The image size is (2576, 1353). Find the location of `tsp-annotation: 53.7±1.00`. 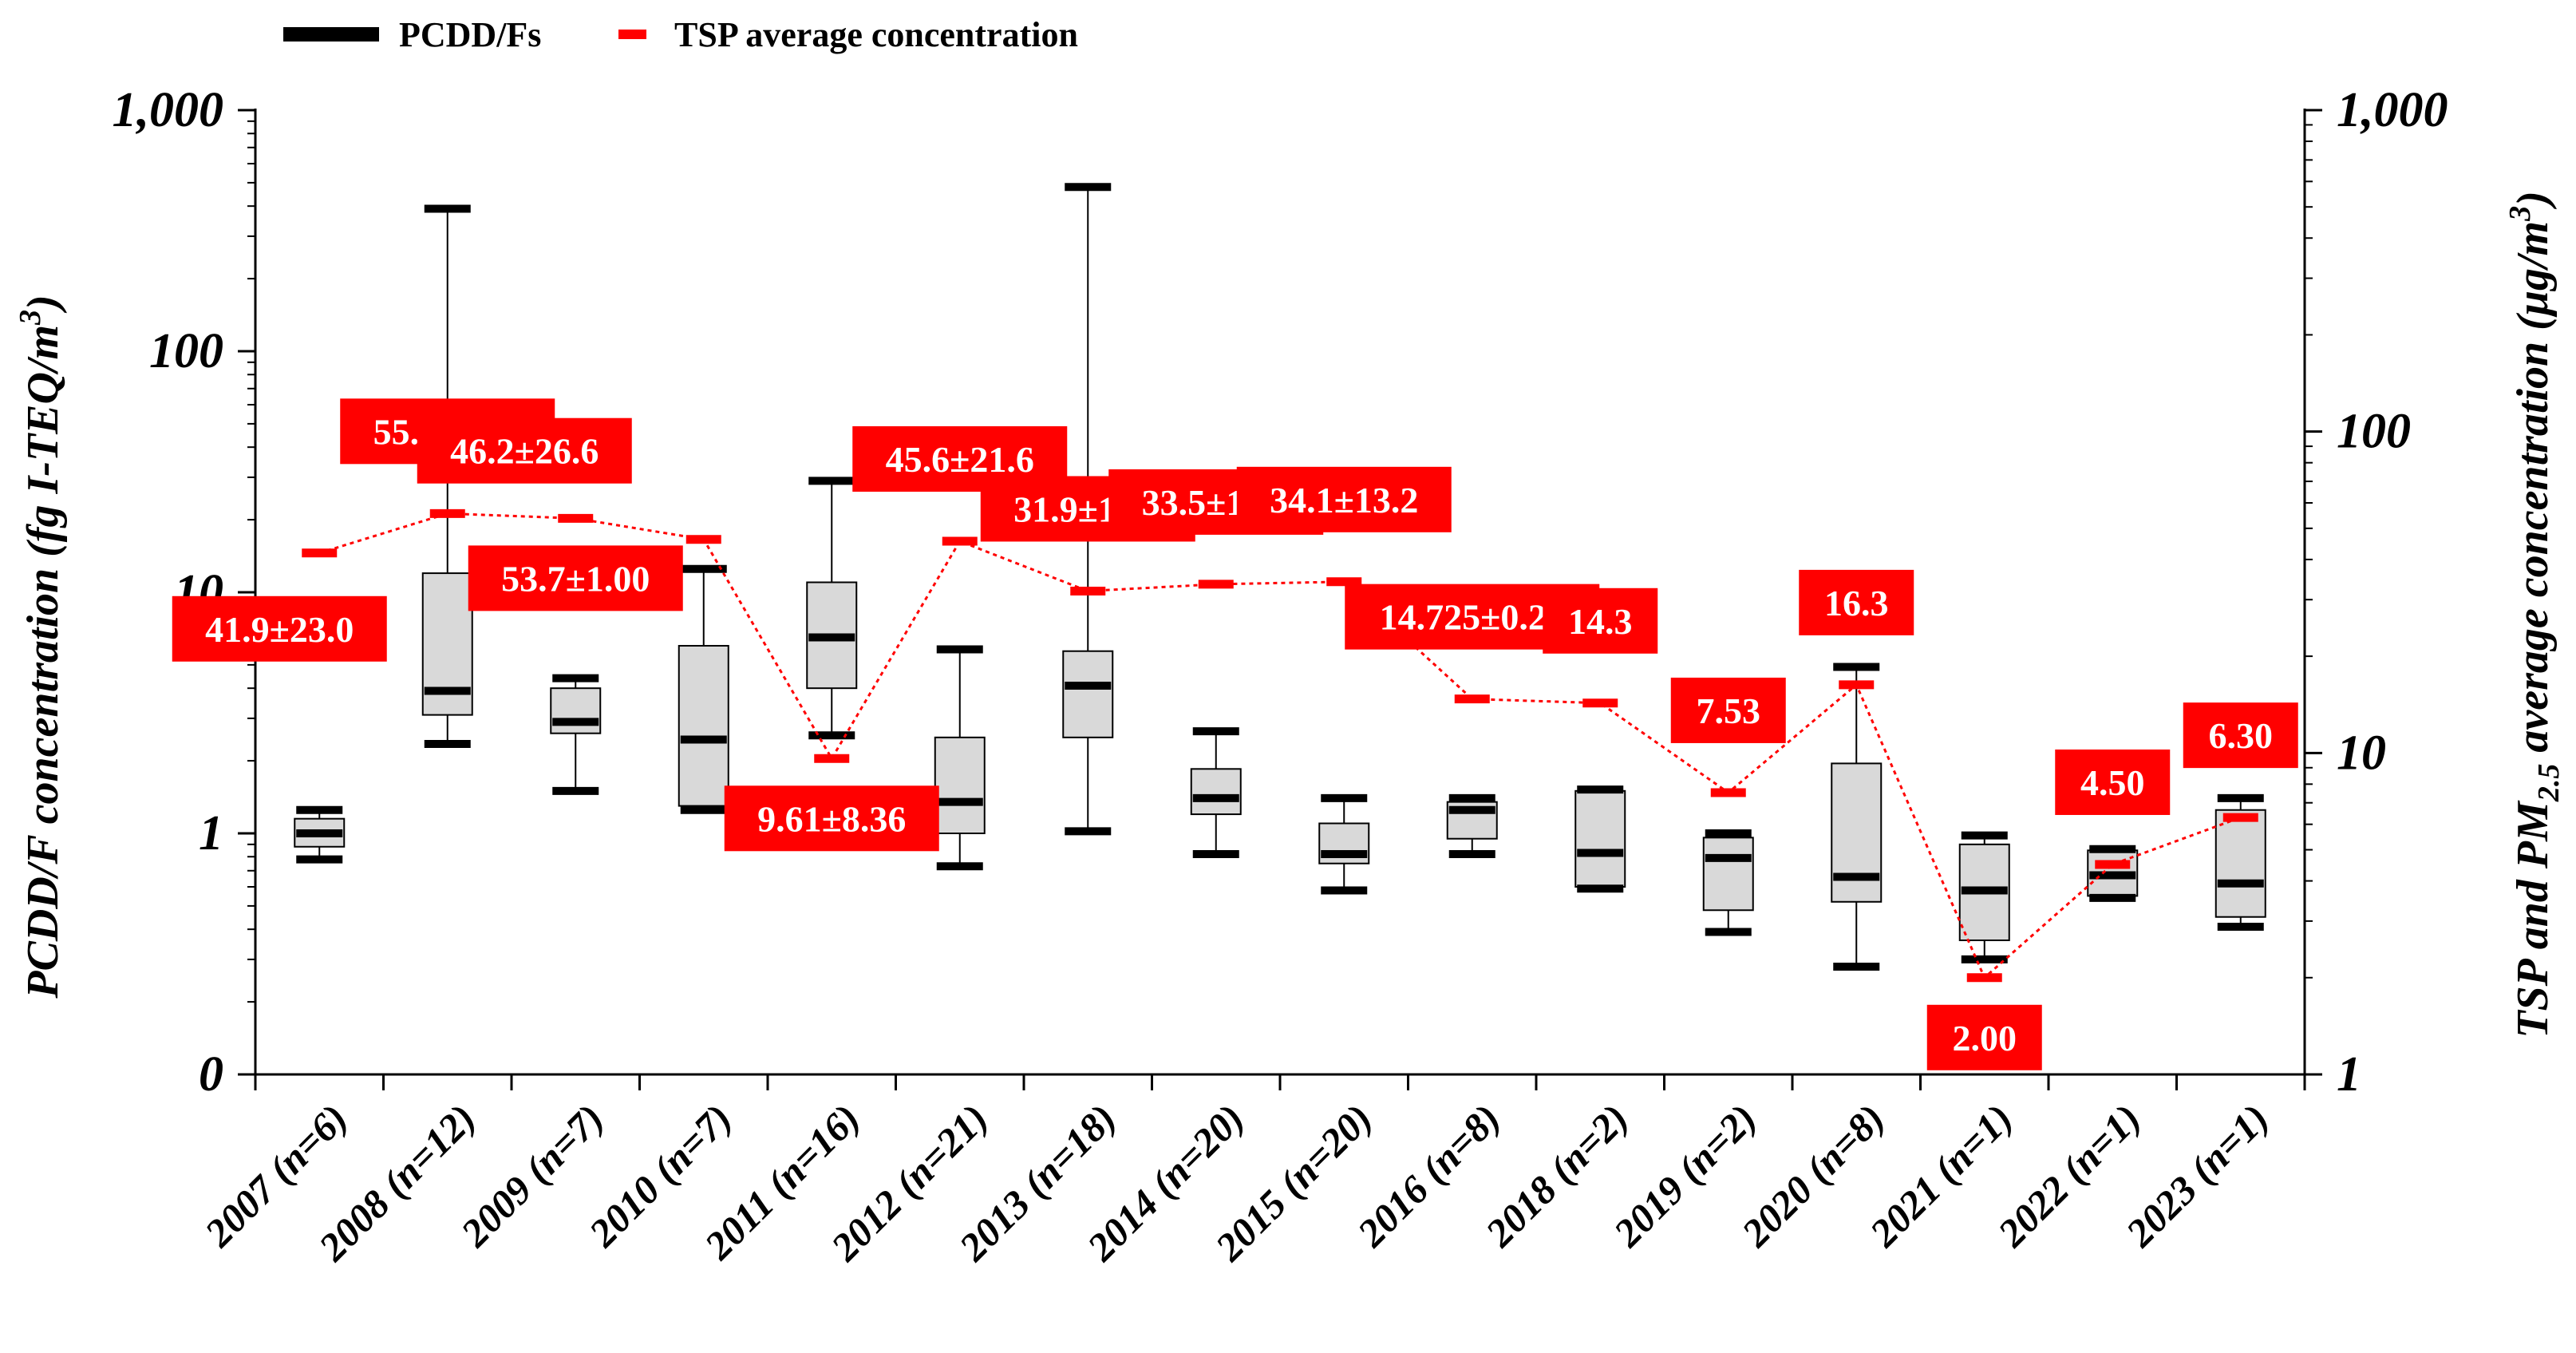

tsp-annotation: 53.7±1.00 is located at coordinates (575, 578).